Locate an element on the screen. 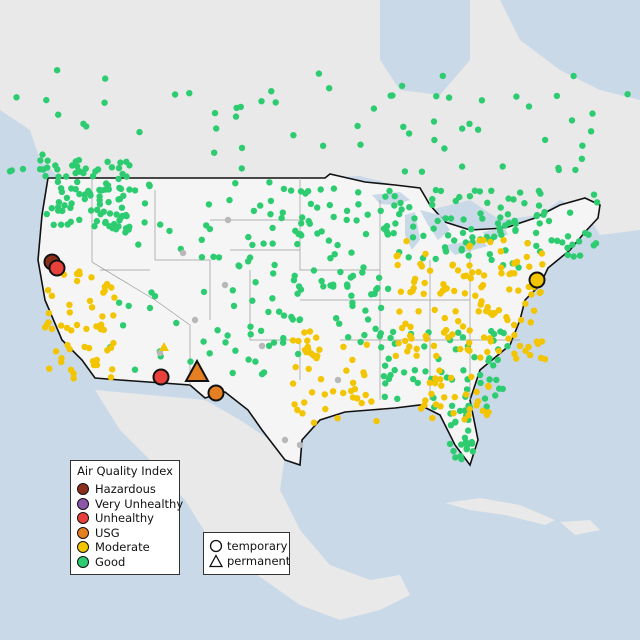 The height and width of the screenshot is (640, 640). hudson-bay is located at coordinates (425, 47).